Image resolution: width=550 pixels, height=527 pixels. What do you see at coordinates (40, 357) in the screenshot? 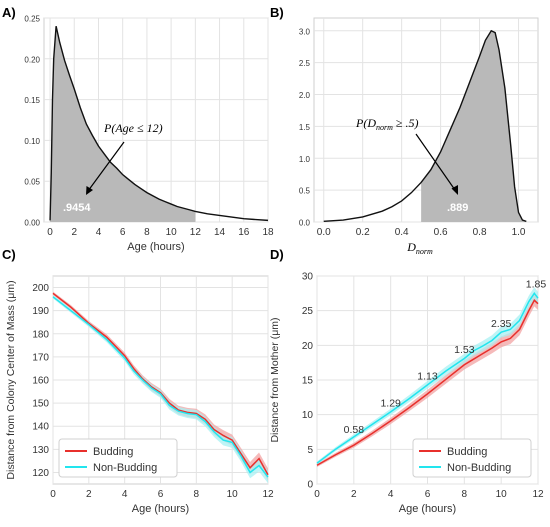
I see `y-tick-label: 170` at bounding box center [40, 357].